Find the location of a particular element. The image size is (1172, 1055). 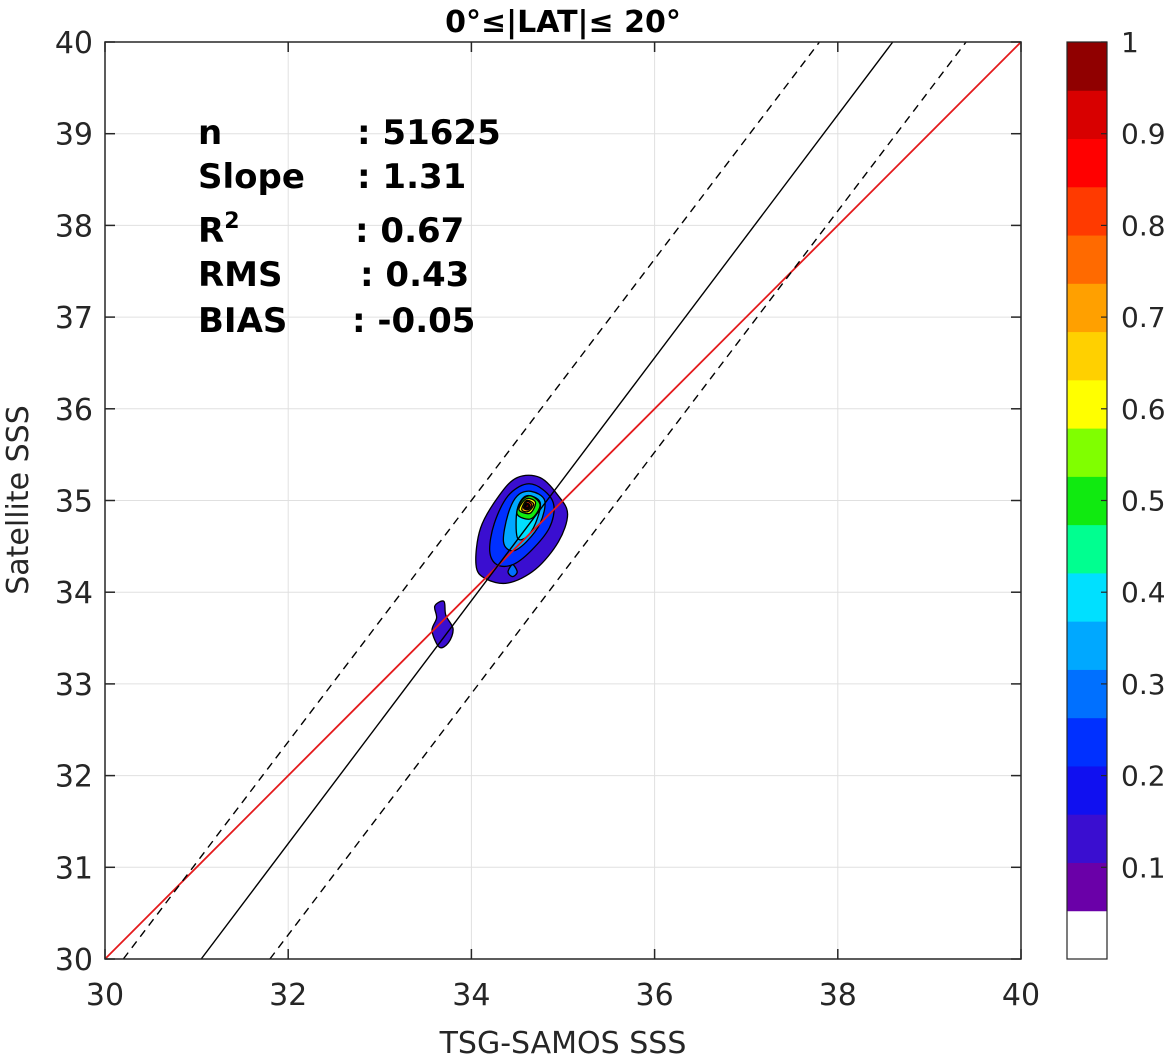

y-tick-label-37: 37 is located at coordinates (74, 318).